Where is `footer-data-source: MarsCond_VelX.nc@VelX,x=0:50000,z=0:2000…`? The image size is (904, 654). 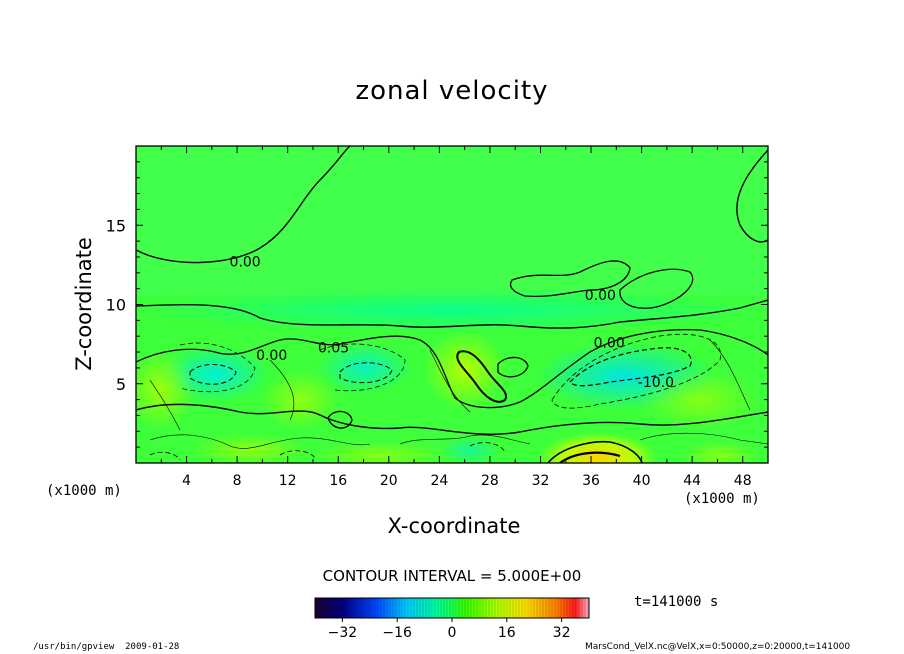 footer-data-source: MarsCond_VelX.nc@VelX,x=0:50000,z=0:2000… is located at coordinates (718, 647).